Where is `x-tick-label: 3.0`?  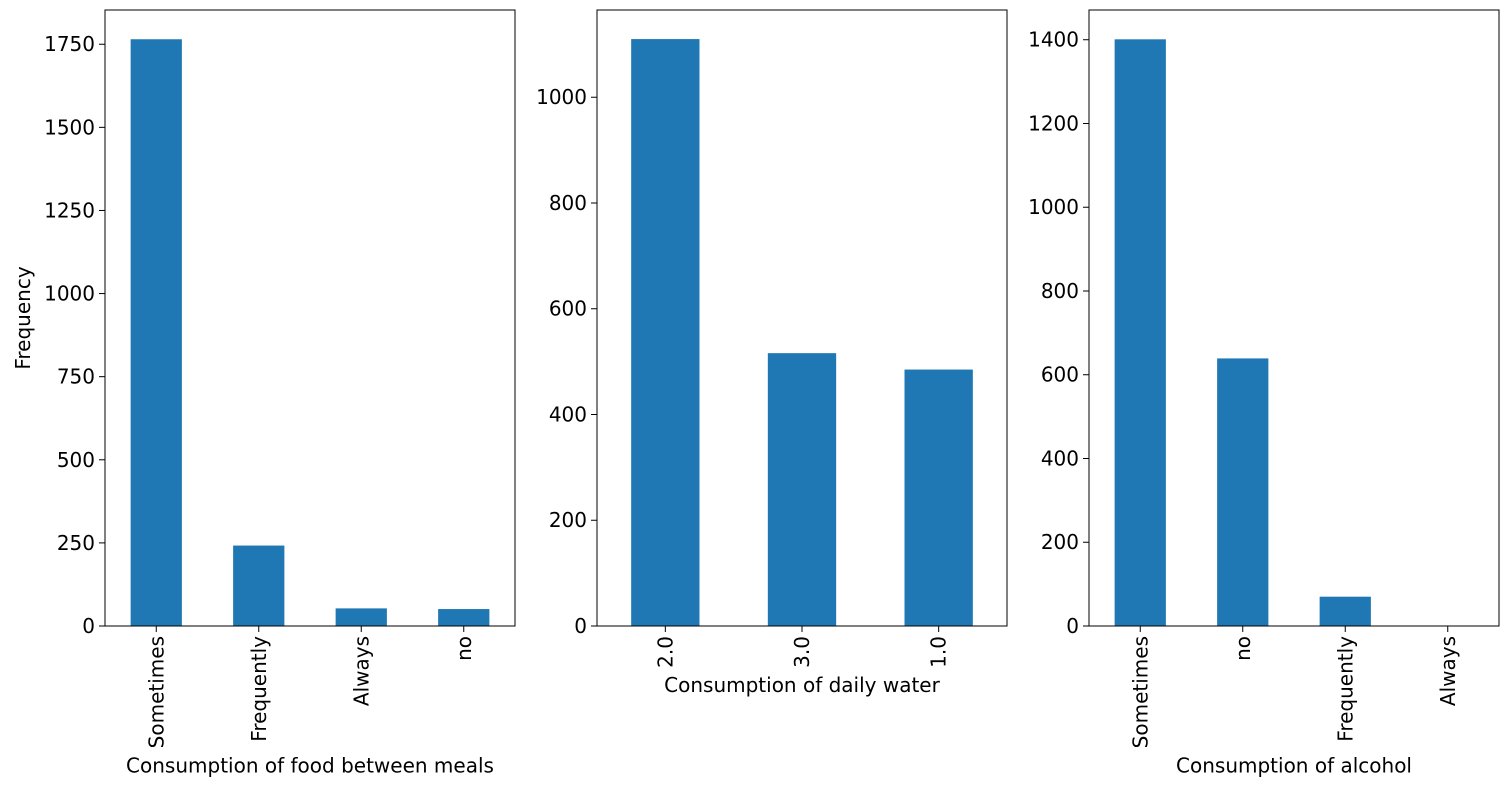 x-tick-label: 3.0 is located at coordinates (802, 652).